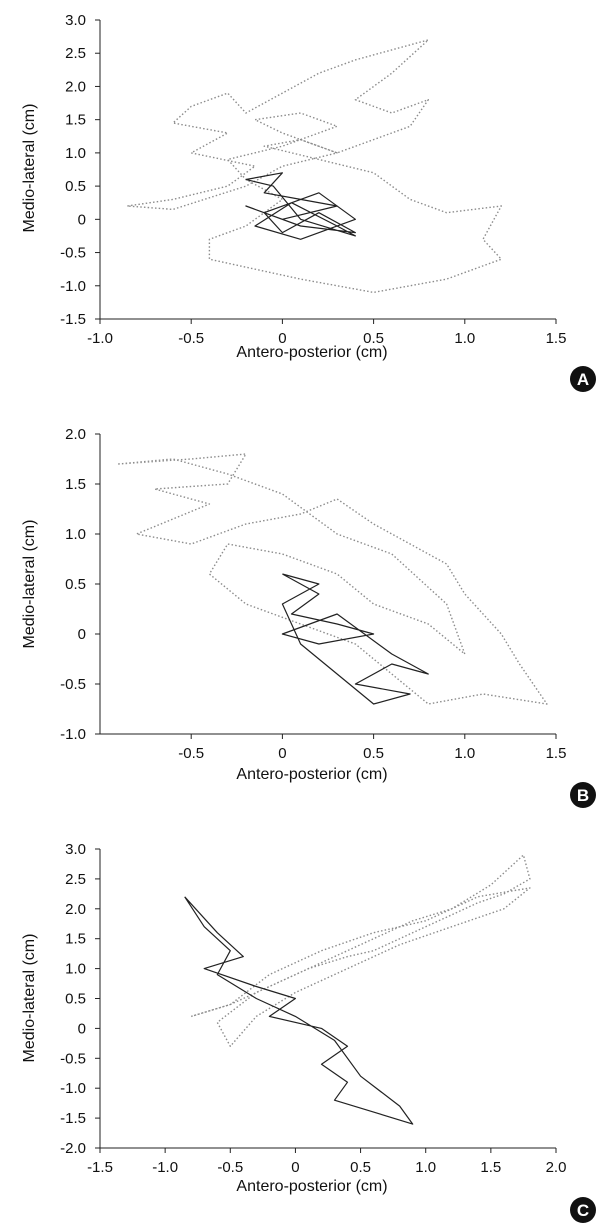 This screenshot has height=1227, width=600. What do you see at coordinates (73, 1148) in the screenshot?
I see `y-tick-label: -2.0` at bounding box center [73, 1148].